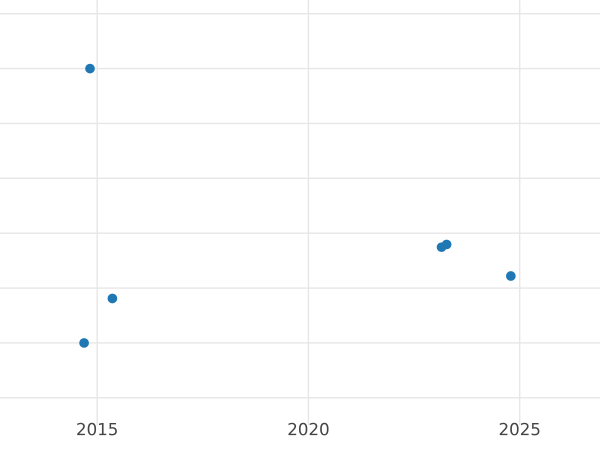 Image resolution: width=600 pixels, height=450 pixels. I want to click on x-tick-label: 2015, so click(97, 429).